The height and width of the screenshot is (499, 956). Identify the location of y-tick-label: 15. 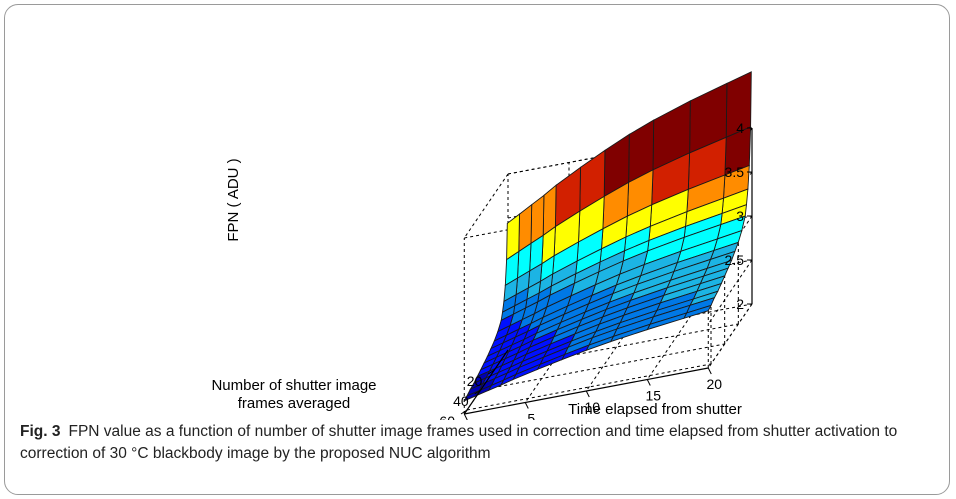
(653, 396).